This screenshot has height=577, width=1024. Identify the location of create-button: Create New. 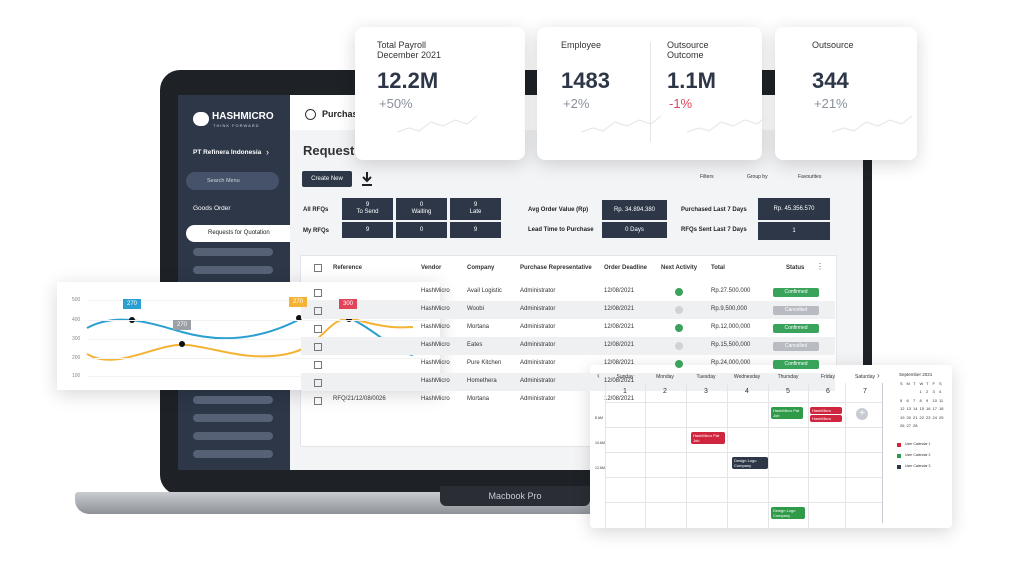
(327, 179).